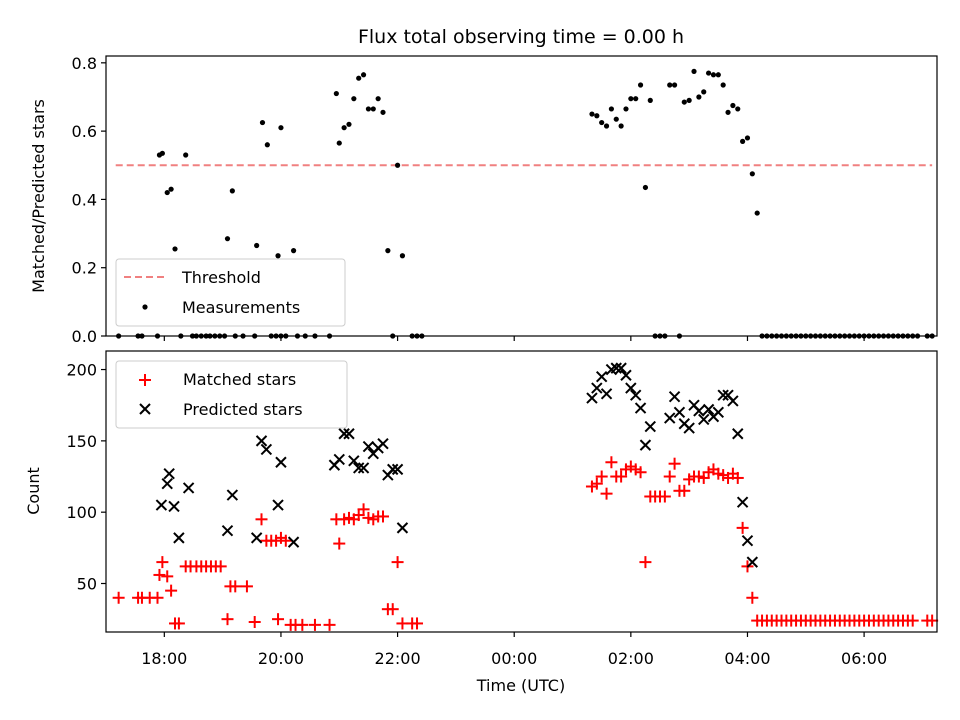 This screenshot has height=720, width=960. Describe the element at coordinates (33, 491) in the screenshot. I see `bottom-panel-y-label: Count` at that location.